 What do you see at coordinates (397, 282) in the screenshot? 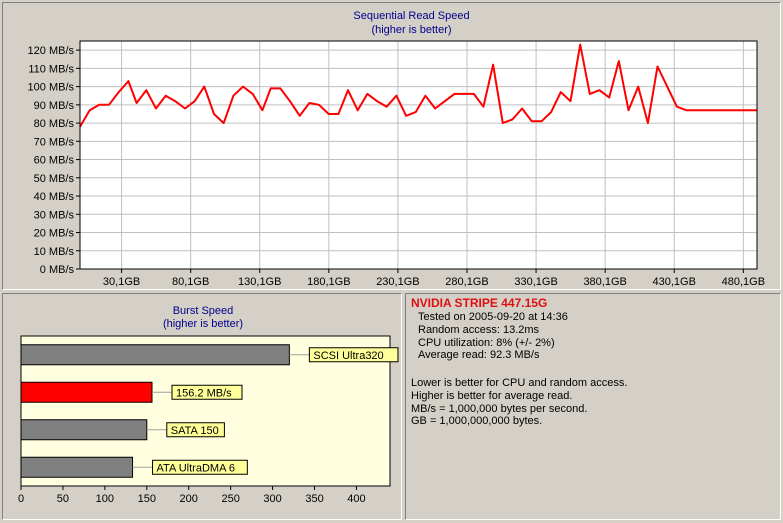
I see `seq-x-tick-label: 230,1GB` at bounding box center [397, 282].